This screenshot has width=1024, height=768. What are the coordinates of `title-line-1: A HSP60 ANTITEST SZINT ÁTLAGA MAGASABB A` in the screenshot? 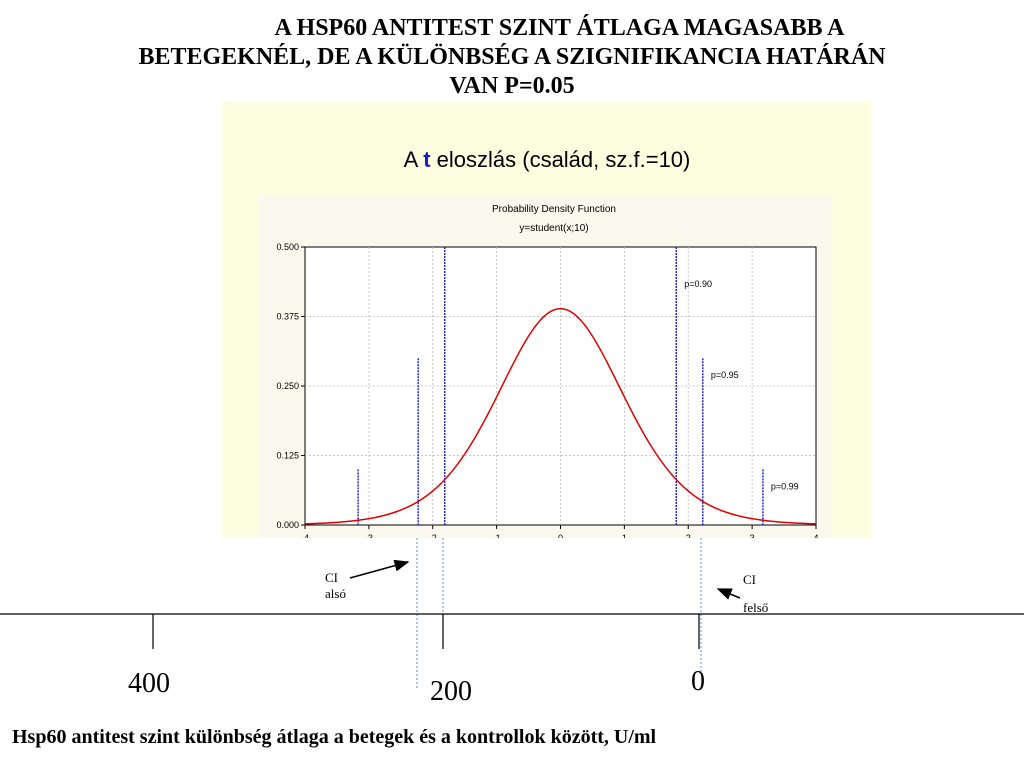 It's located at (559, 28).